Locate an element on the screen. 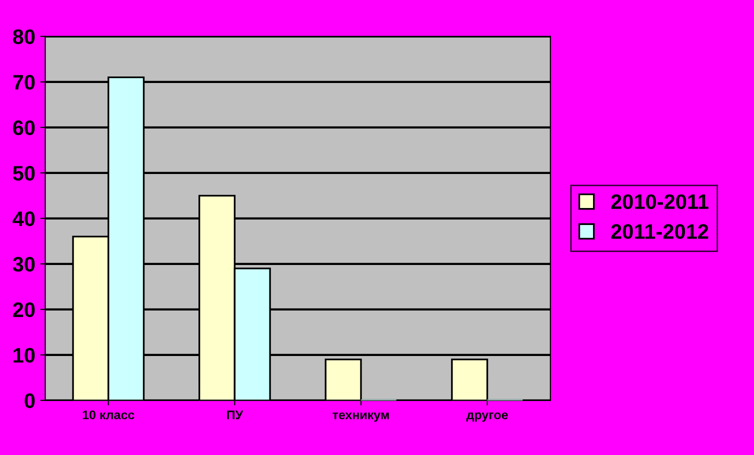 The width and height of the screenshot is (754, 455). y-tick-label: 30 is located at coordinates (23, 264).